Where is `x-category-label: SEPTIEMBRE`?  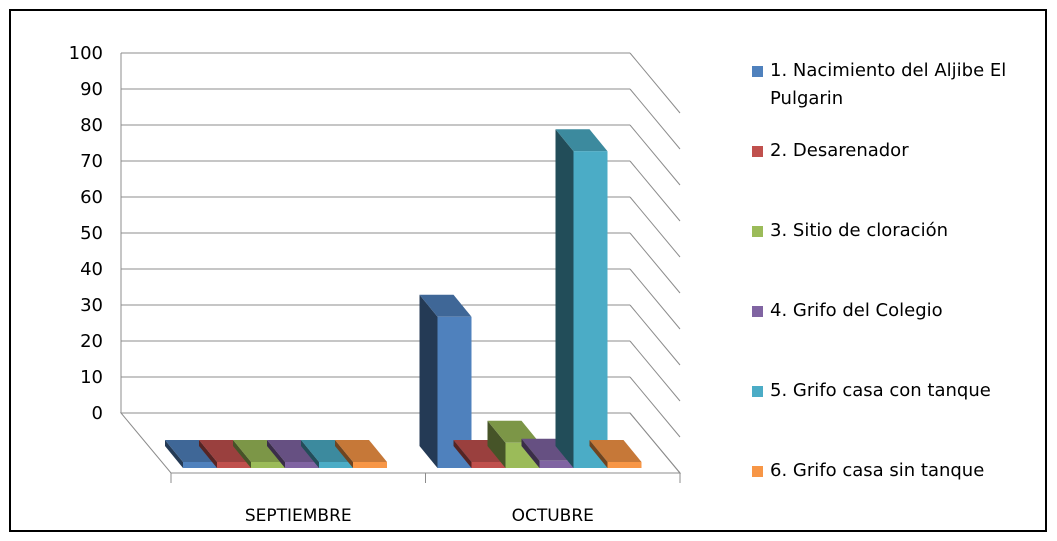
x-category-label: SEPTIEMBRE is located at coordinates (298, 516).